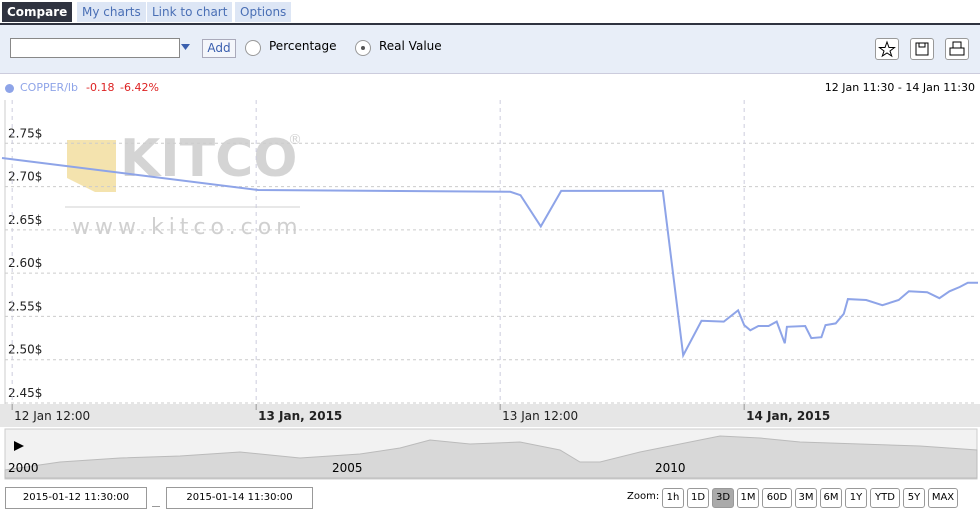 The image size is (980, 512). I want to click on y-tick-label: 2.45$, so click(25, 393).